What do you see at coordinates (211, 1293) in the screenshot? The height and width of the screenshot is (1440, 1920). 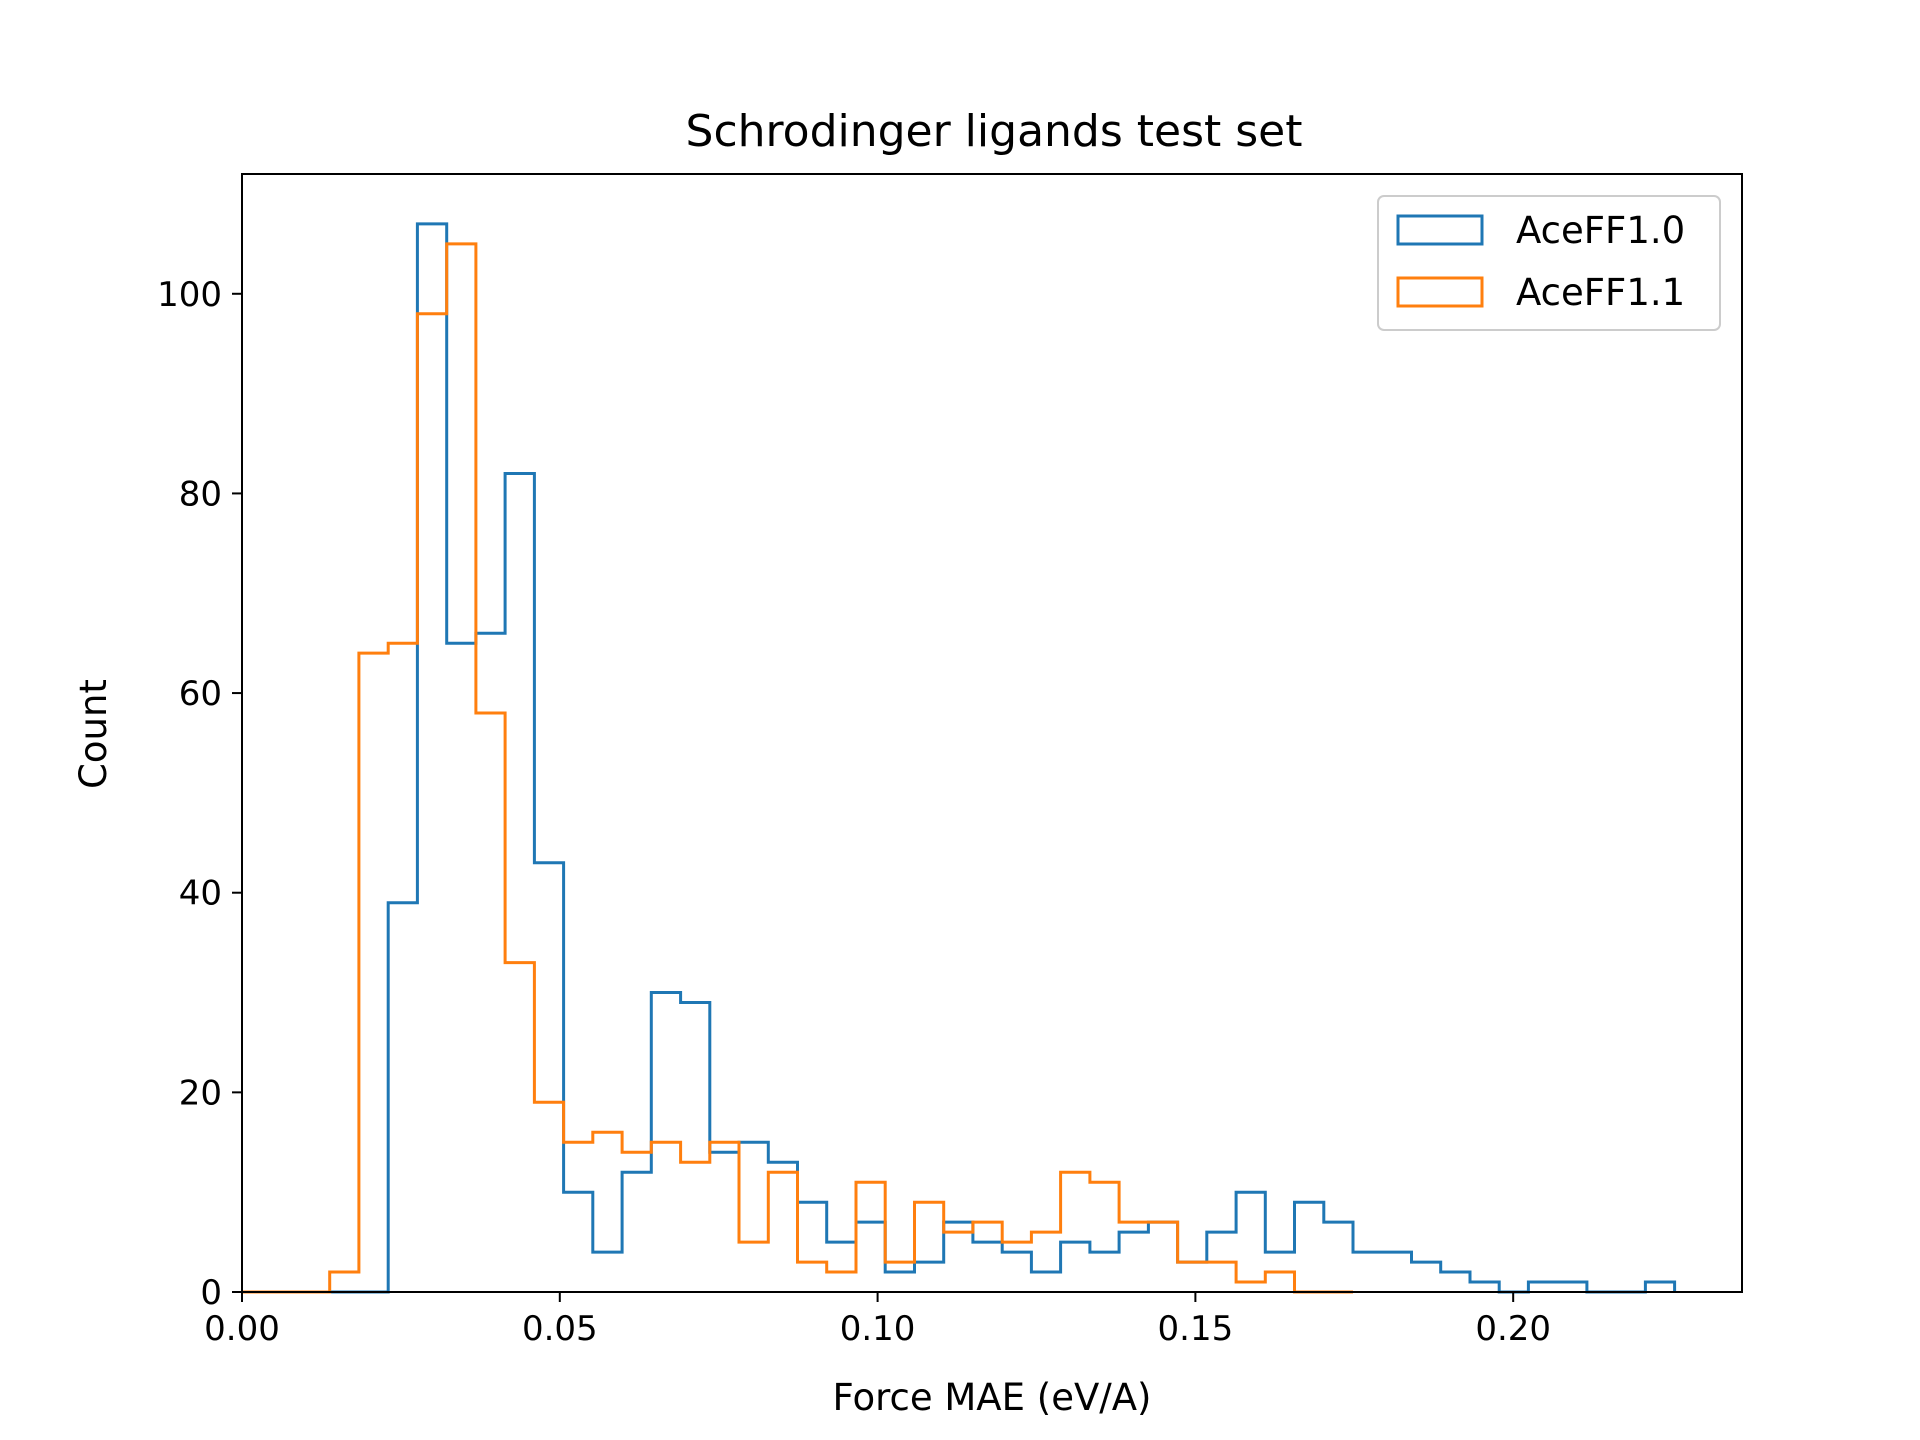 I see `y-tick-label: 0` at bounding box center [211, 1293].